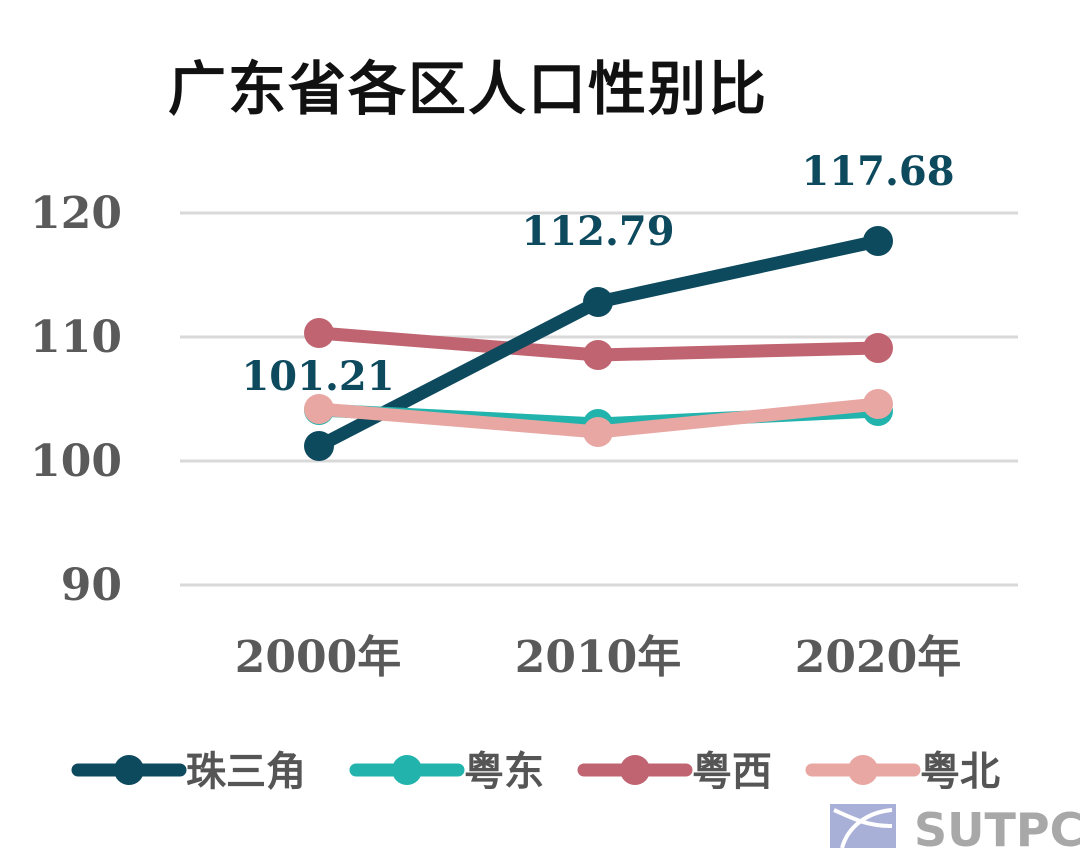 This screenshot has width=1080, height=851. Describe the element at coordinates (597, 231) in the screenshot. I see `data-label: 112.79` at that location.